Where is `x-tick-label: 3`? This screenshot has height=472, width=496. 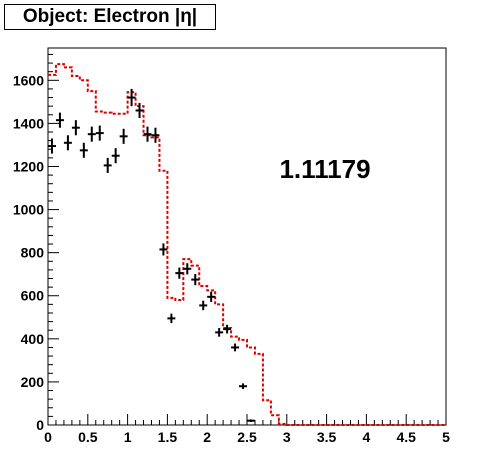 x-tick-label: 3 is located at coordinates (287, 437).